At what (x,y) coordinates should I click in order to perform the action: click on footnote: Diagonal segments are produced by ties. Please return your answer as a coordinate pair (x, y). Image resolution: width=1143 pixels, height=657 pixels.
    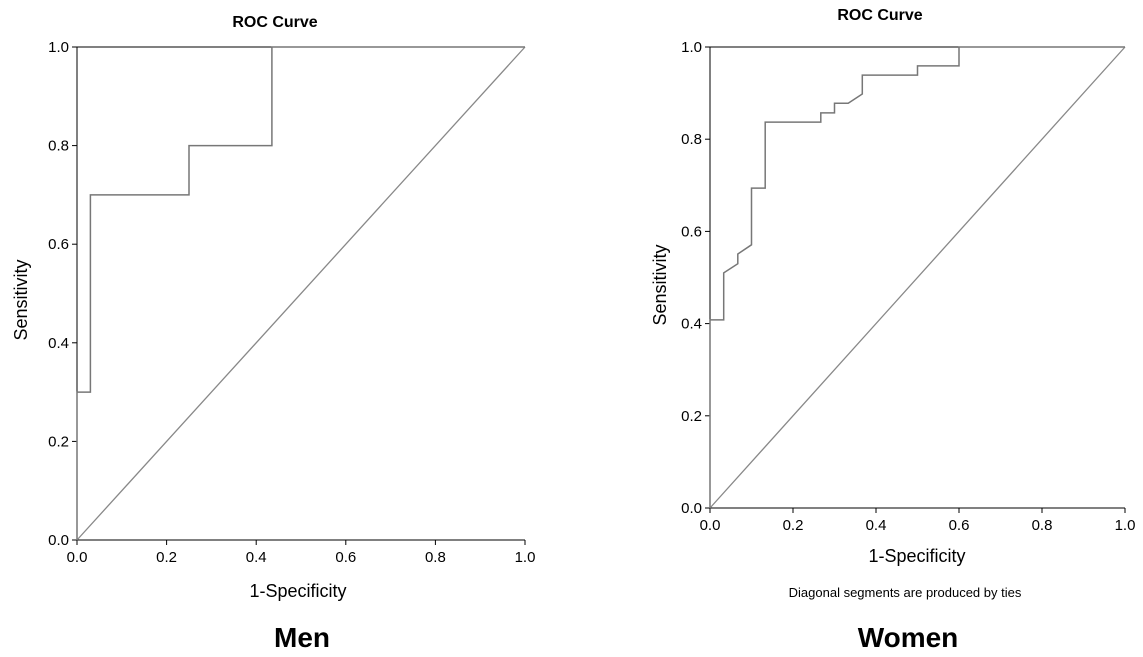
    Looking at the image, I should click on (905, 592).